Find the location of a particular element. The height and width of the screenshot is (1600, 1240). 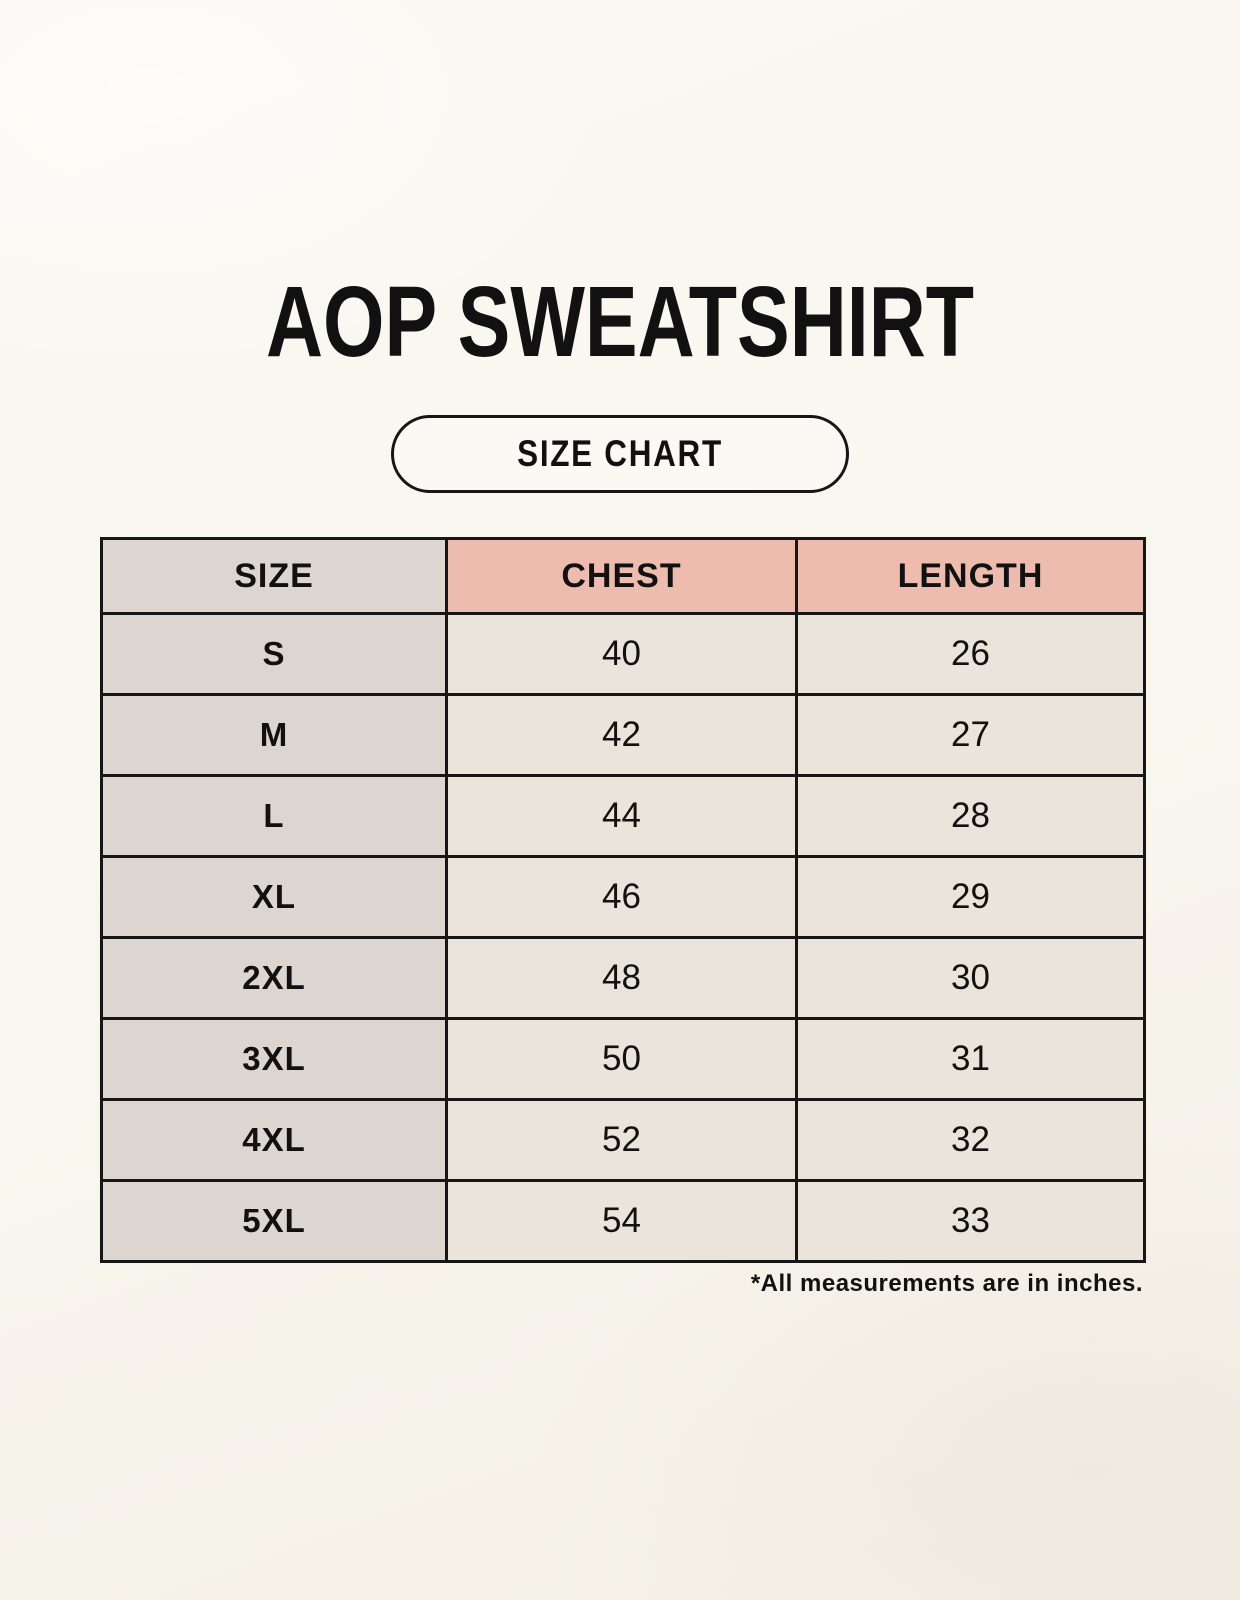

table-row: 4XL 52 32 is located at coordinates (623, 1140).